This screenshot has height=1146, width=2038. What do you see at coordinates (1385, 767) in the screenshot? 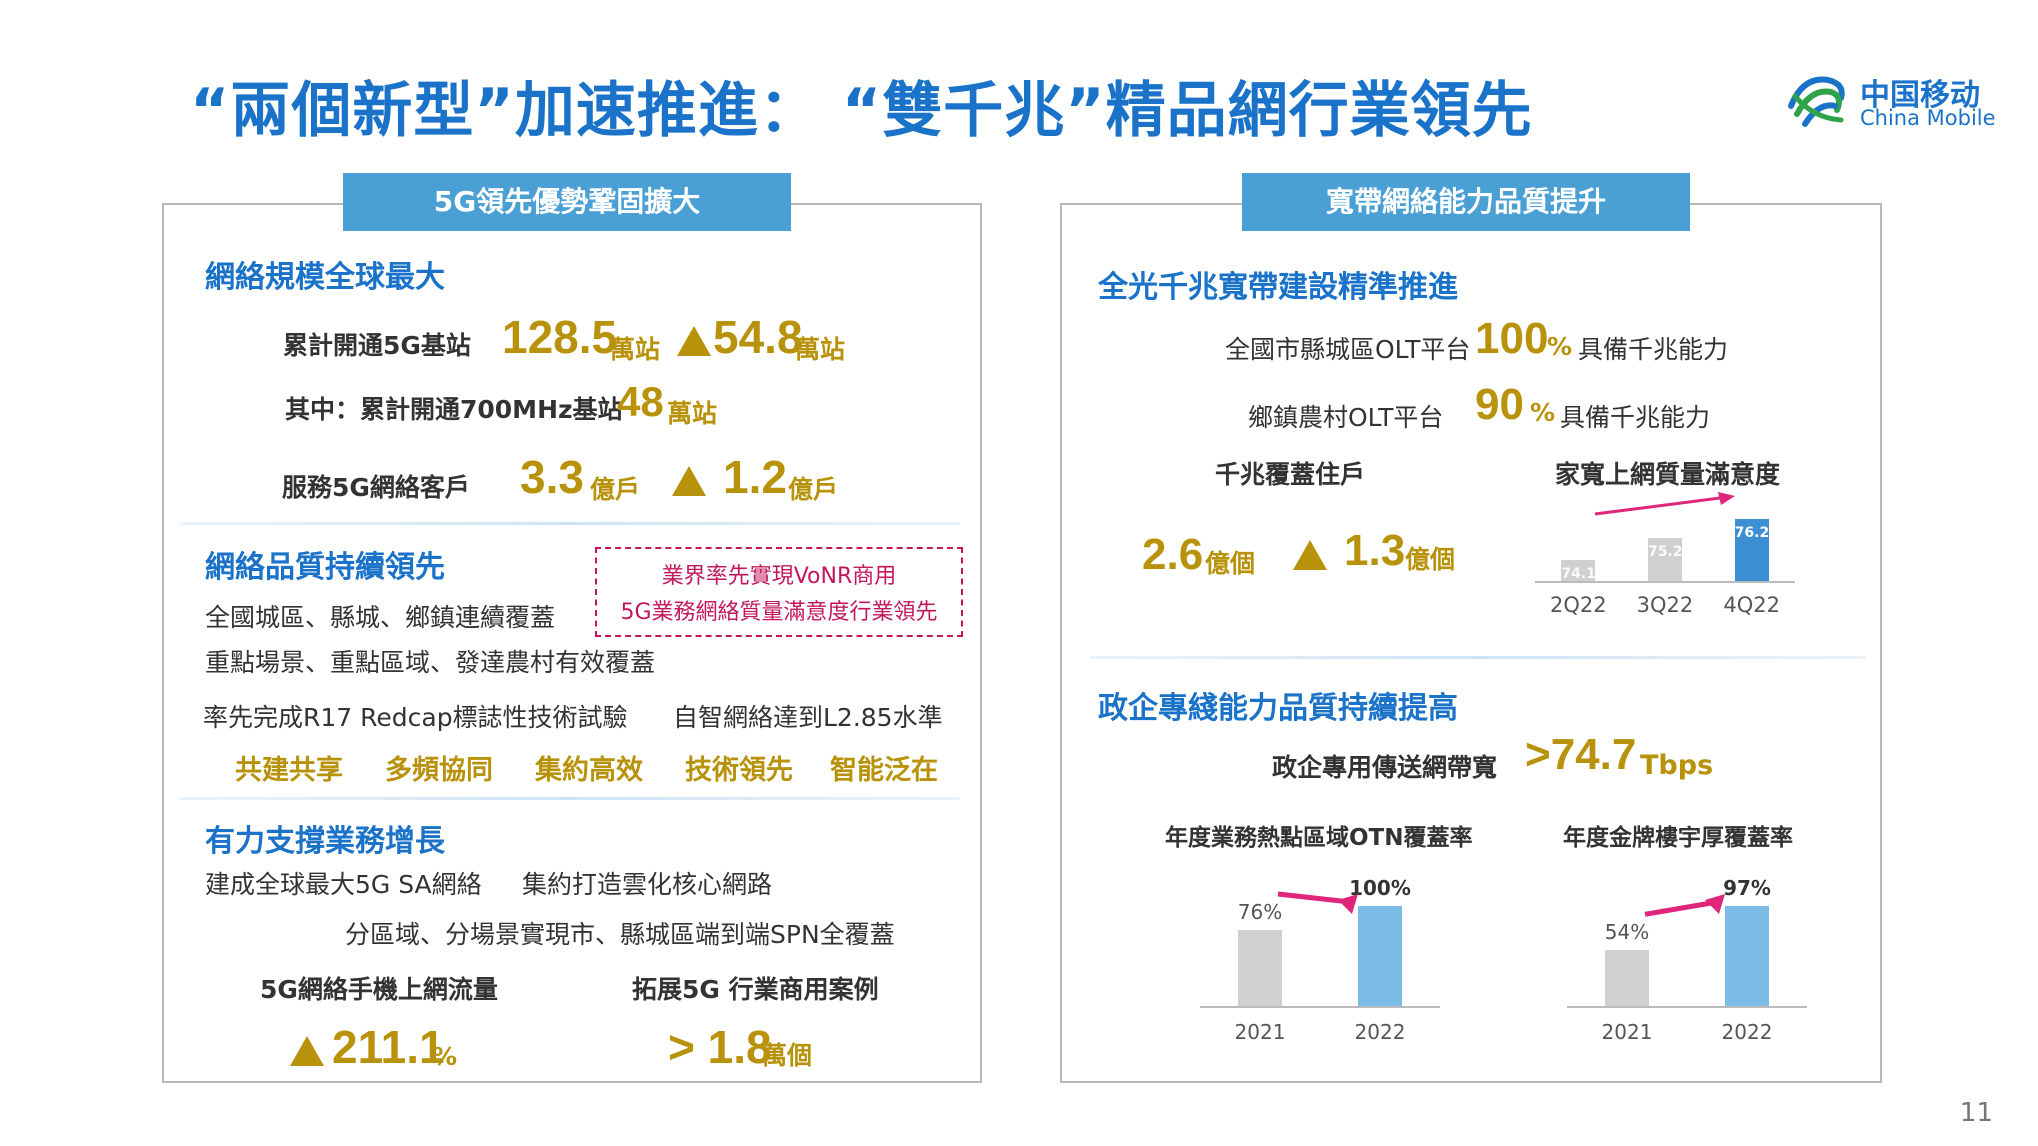
I see `enterprise-bandwidth-label: 政企專用傳送網帶寬` at bounding box center [1385, 767].